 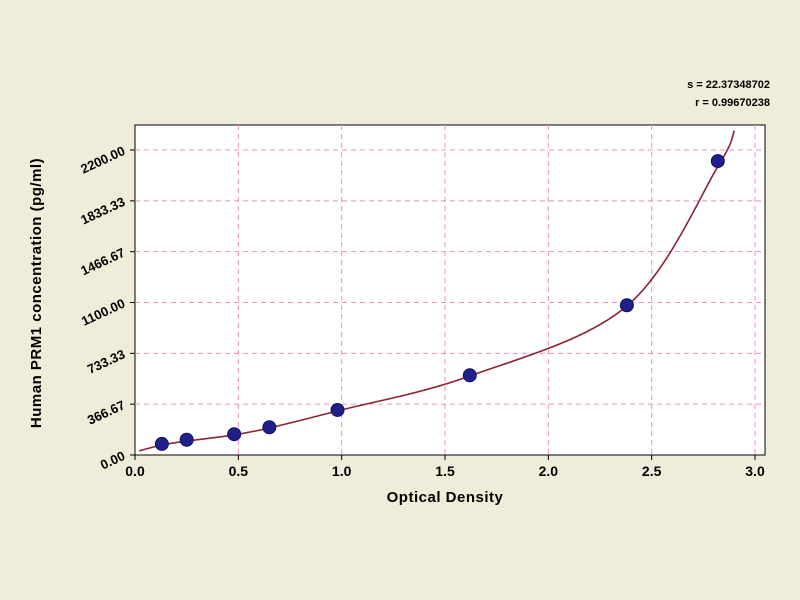 I want to click on fit-statistics: s = 22.37348702 r = 0.99670238, so click(x=728, y=94).